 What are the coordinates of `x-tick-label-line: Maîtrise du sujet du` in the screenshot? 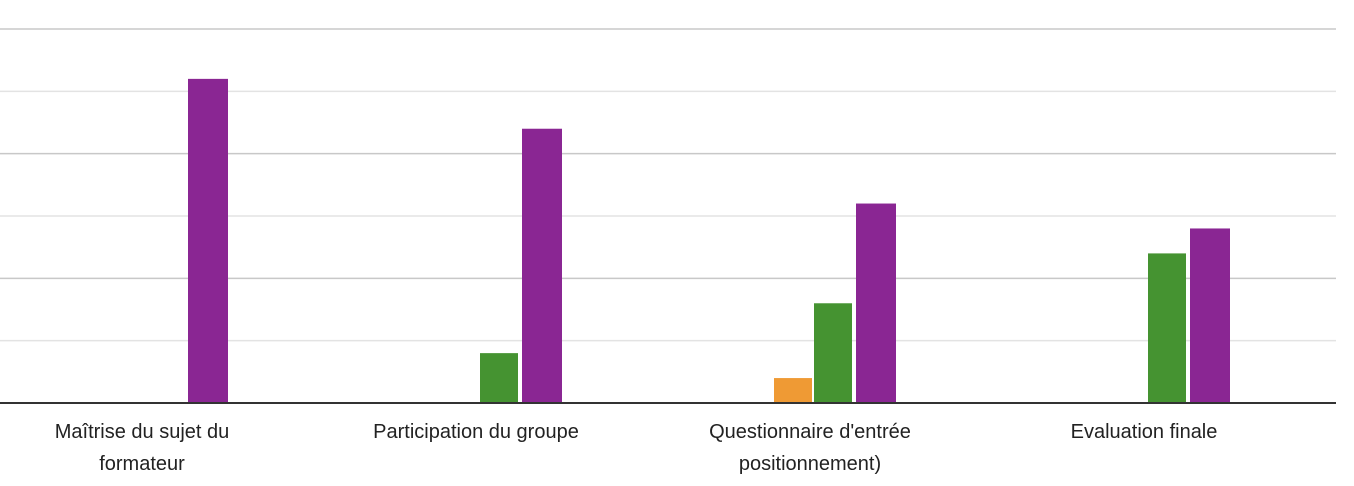 It's located at (142, 432).